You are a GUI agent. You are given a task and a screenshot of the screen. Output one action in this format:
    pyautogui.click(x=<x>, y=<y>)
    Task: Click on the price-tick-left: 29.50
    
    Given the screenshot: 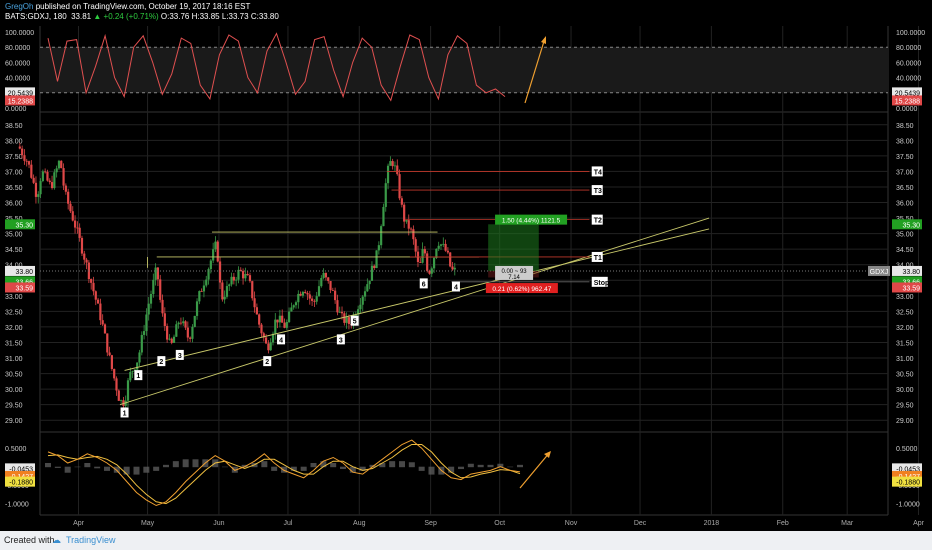 What is the action you would take?
    pyautogui.click(x=14, y=406)
    